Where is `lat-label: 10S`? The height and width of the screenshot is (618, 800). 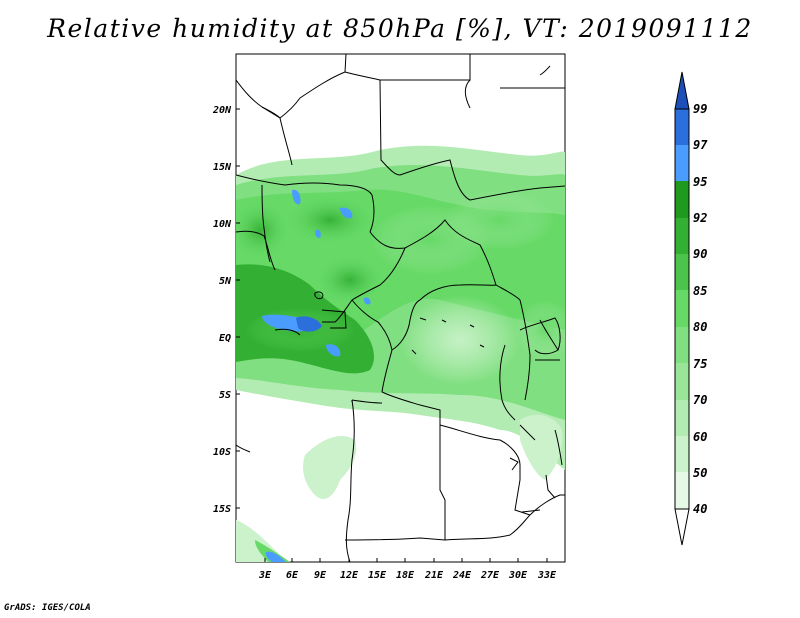 lat-label: 10S is located at coordinates (222, 452).